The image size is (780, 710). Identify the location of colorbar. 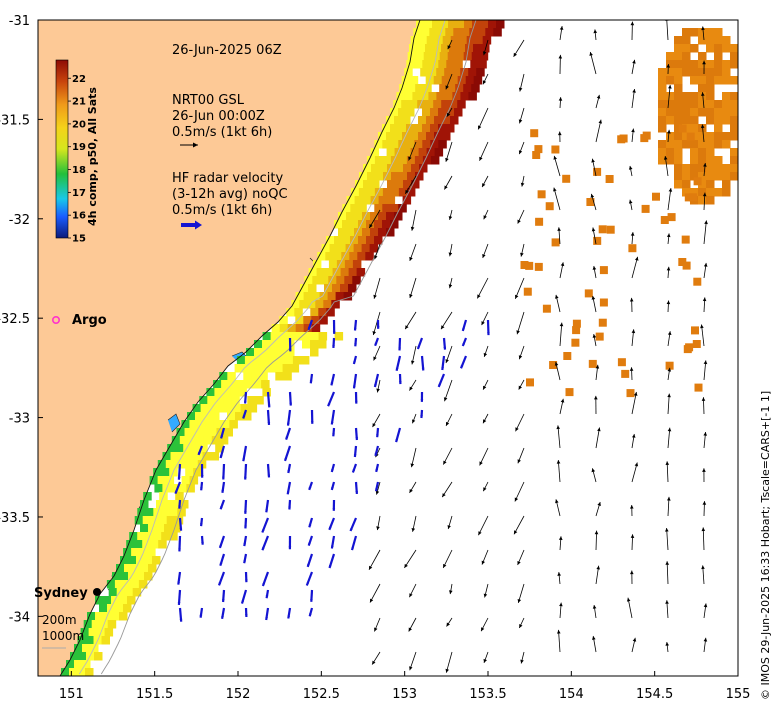
(62, 149).